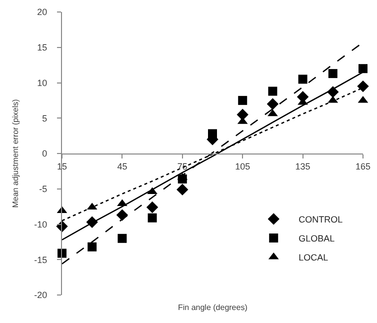 The width and height of the screenshot is (377, 323). What do you see at coordinates (320, 219) in the screenshot?
I see `legend-label: CONTROL` at bounding box center [320, 219].